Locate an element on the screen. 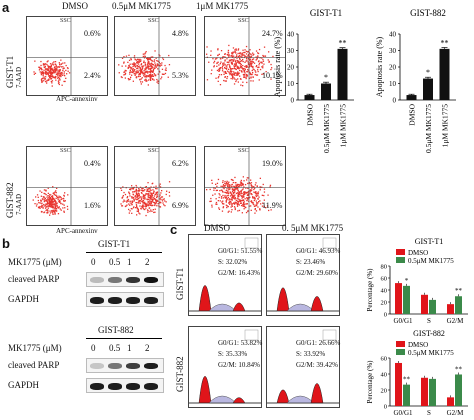 The width and height of the screenshot is (474, 420). dose-value: 1 is located at coordinates (129, 348).